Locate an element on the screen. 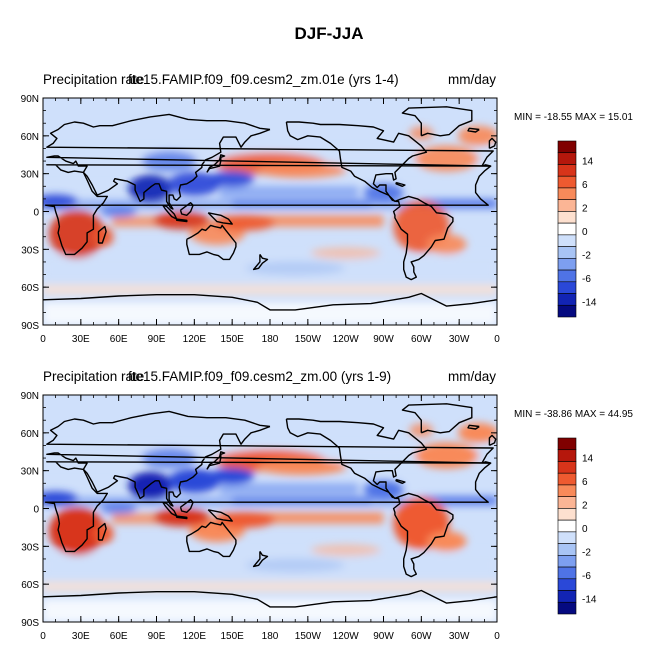 The width and height of the screenshot is (658, 667). band-spcz is located at coordinates (301, 518).